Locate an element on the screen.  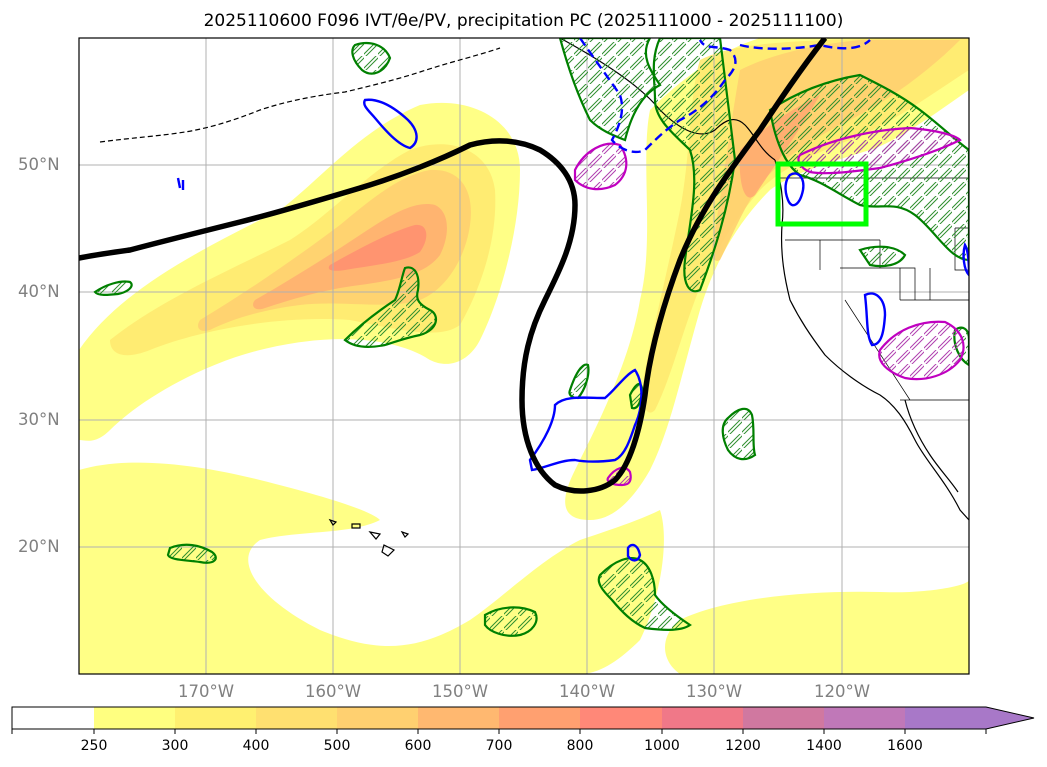
colorbar-label-400: 400 is located at coordinates (256, 746).